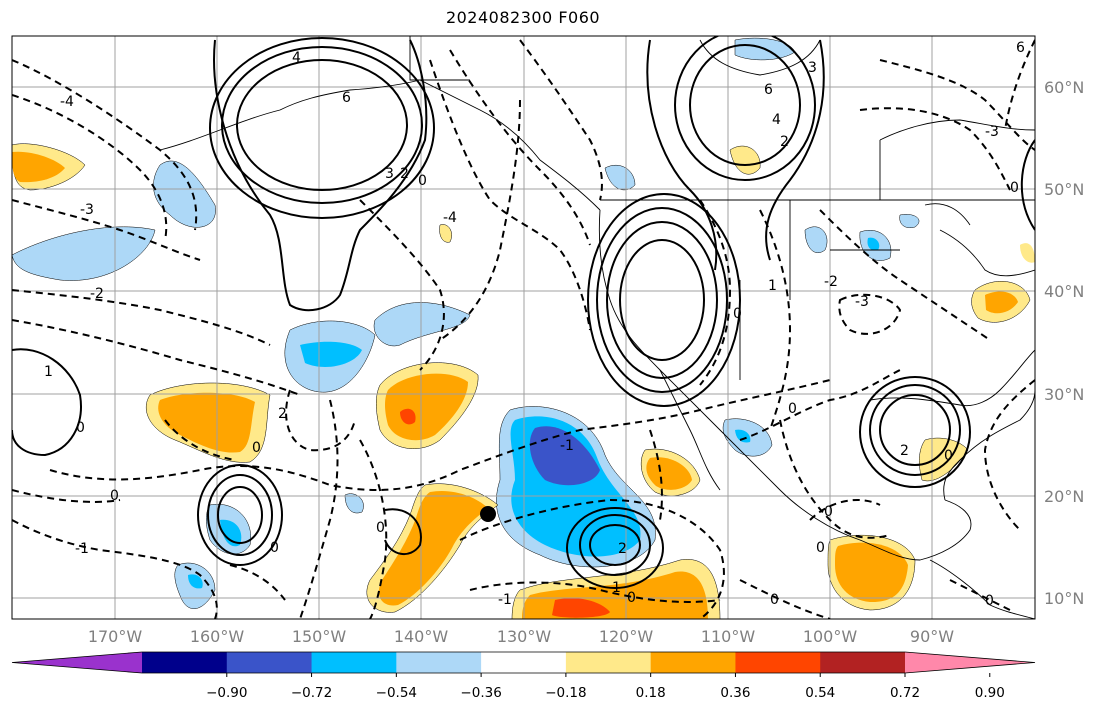 The image size is (1105, 712). What do you see at coordinates (1064, 343) in the screenshot?
I see `latitude-labels: 60°N 50°N 40°N 30°N 20°N 10°N` at bounding box center [1064, 343].